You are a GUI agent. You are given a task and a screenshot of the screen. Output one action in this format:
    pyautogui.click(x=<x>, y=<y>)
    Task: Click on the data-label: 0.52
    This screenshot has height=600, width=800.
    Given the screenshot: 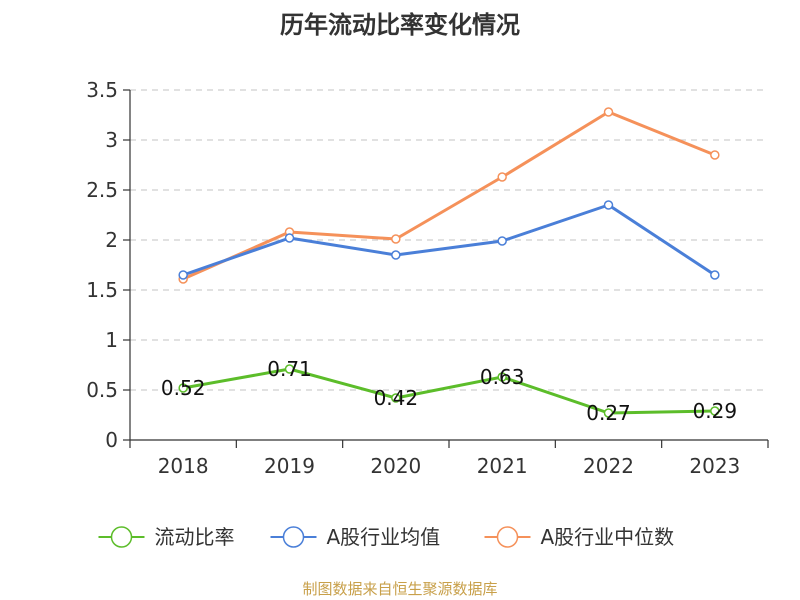 What is the action you would take?
    pyautogui.click(x=183, y=388)
    